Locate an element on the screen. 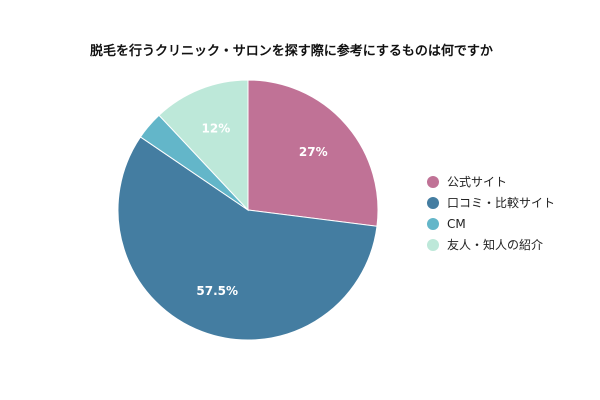  pie-labels: 27% 57.5% 12% is located at coordinates (261, 210).